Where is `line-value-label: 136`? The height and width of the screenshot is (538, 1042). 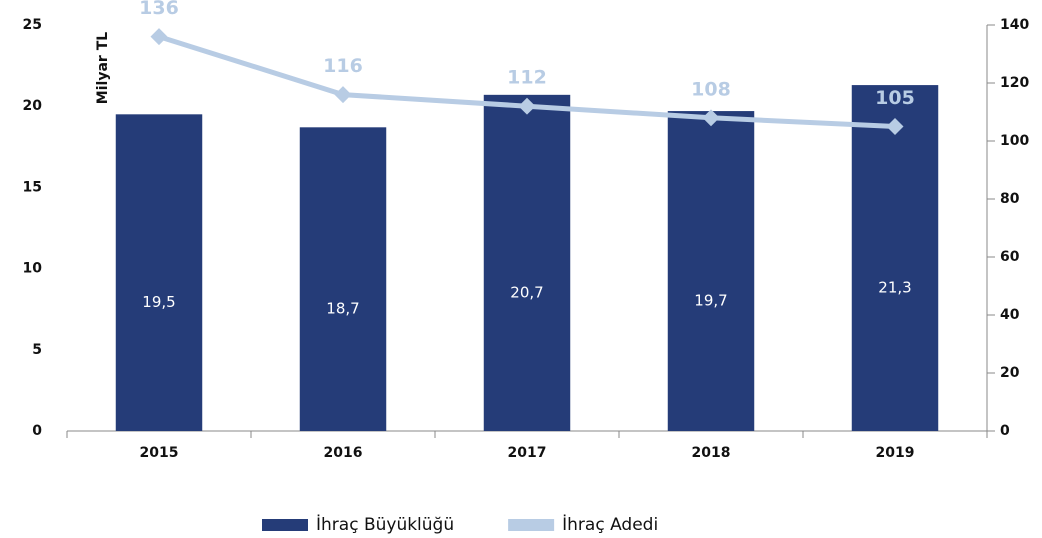 line-value-label: 136 is located at coordinates (159, 9).